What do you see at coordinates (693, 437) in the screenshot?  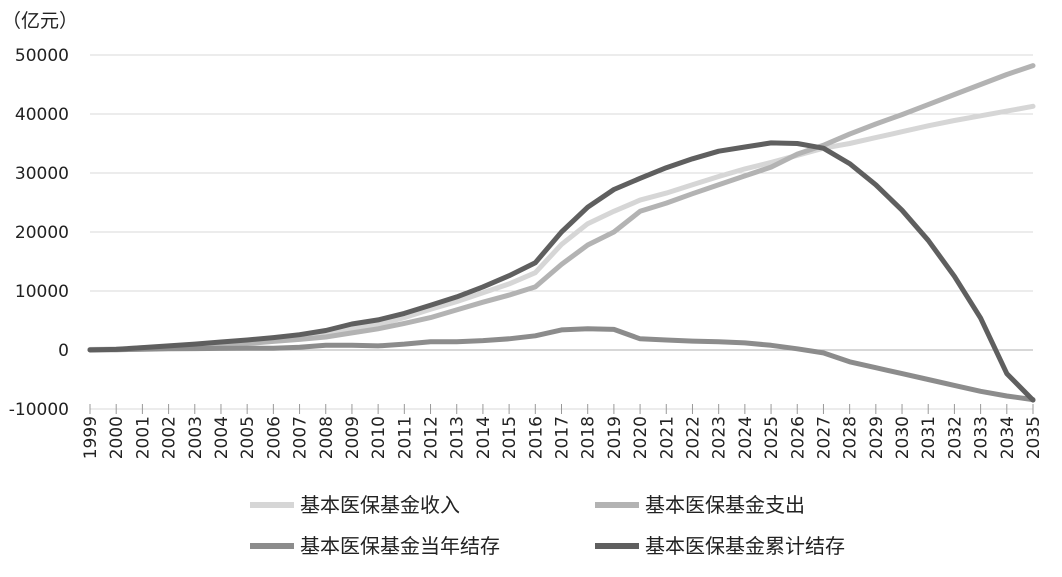 I see `x-tick-label: 2022` at bounding box center [693, 437].